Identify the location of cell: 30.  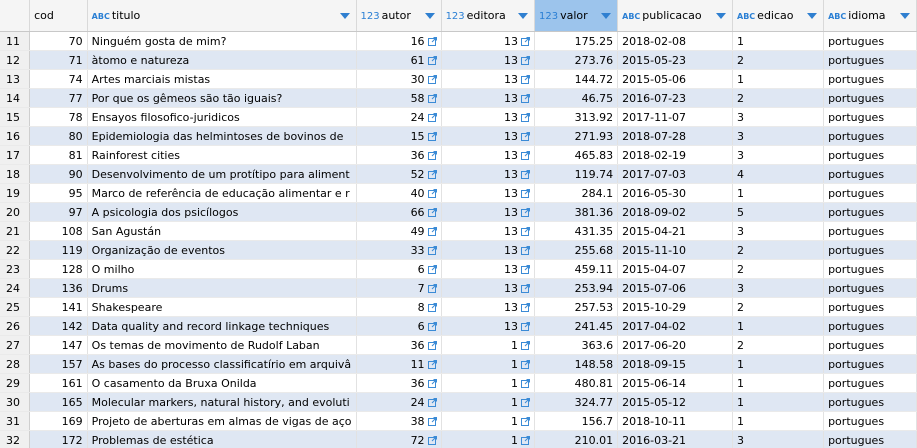
(399, 79).